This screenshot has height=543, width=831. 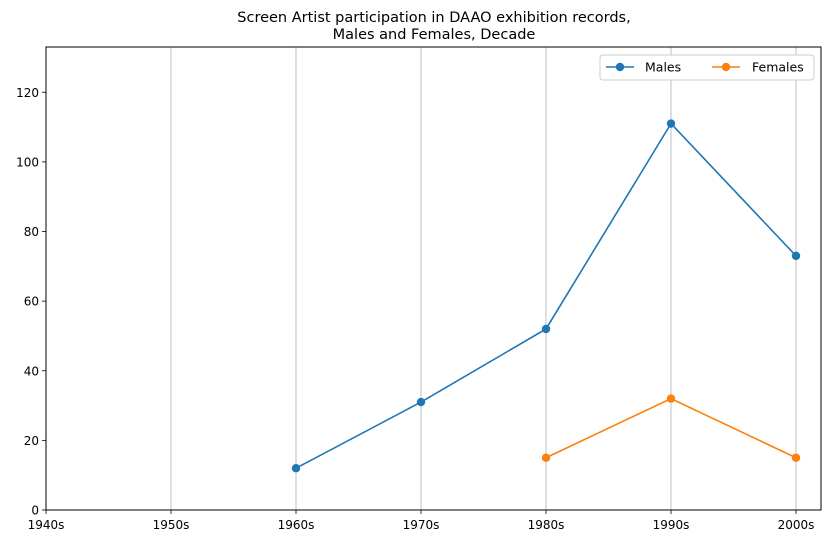 I want to click on x-tick-label-1960s: 1960s, so click(x=296, y=525).